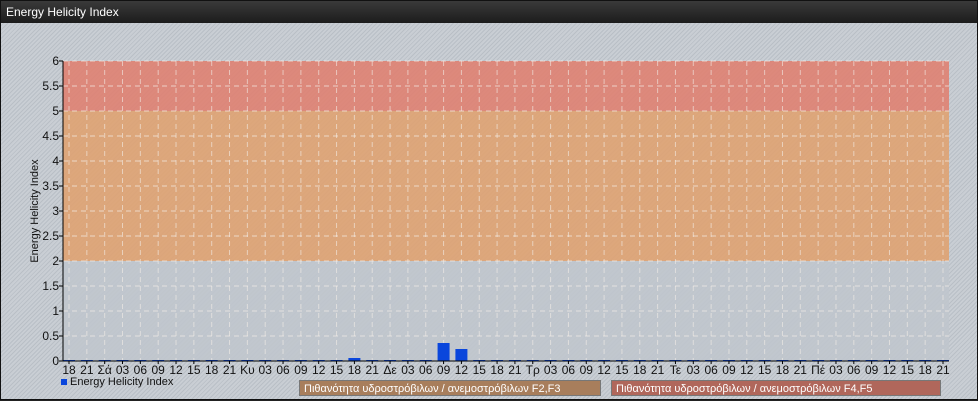  I want to click on y-tick-label: 3.5, so click(50, 186).